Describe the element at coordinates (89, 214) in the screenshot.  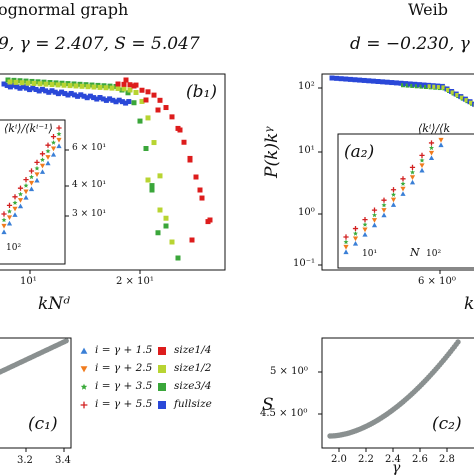
I see `b1-inset-ytick-3: 3 × 10¹` at that location.